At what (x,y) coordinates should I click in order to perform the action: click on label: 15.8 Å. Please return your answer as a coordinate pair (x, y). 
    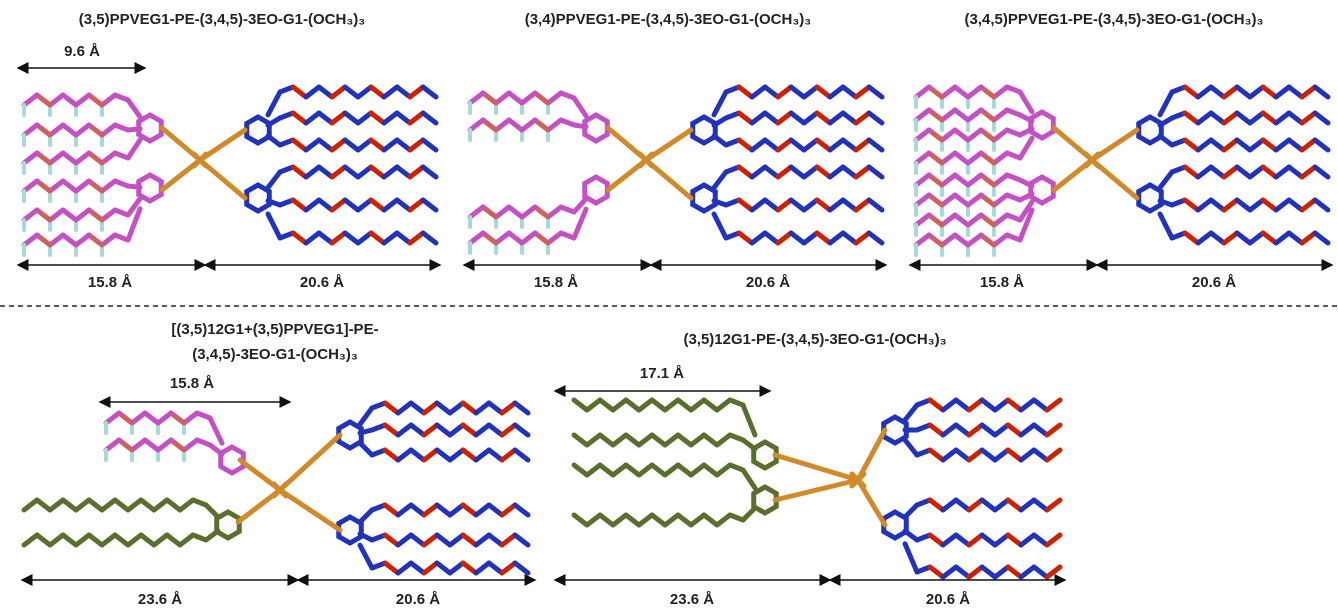
    Looking at the image, I should click on (110, 282).